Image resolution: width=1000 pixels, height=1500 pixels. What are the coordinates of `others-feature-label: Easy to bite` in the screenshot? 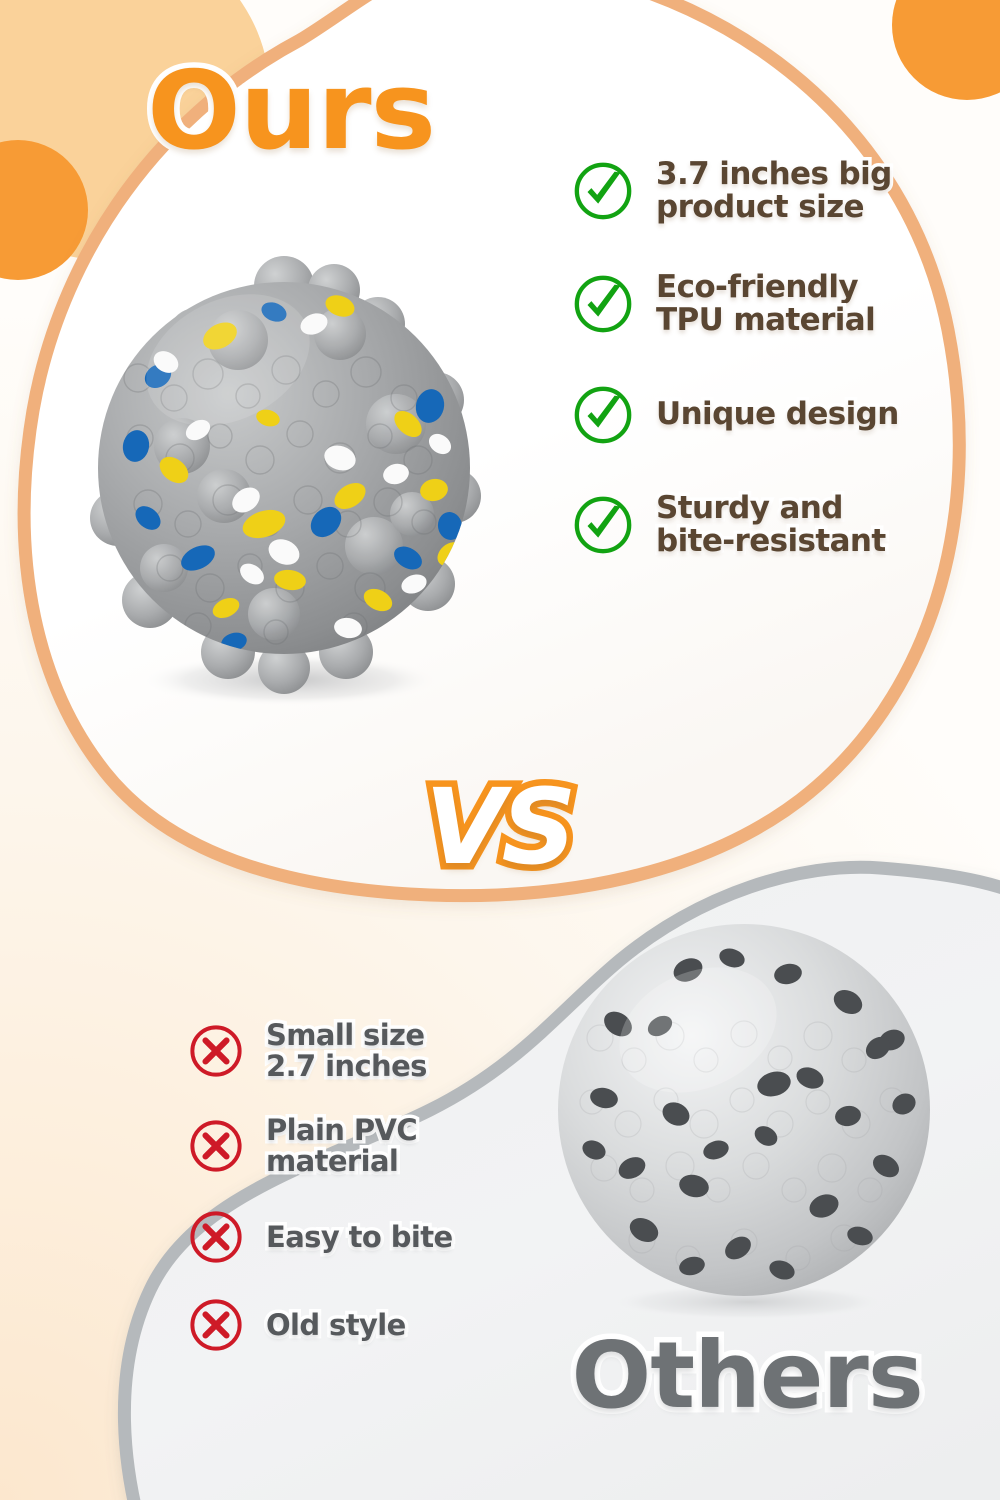 It's located at (360, 1236).